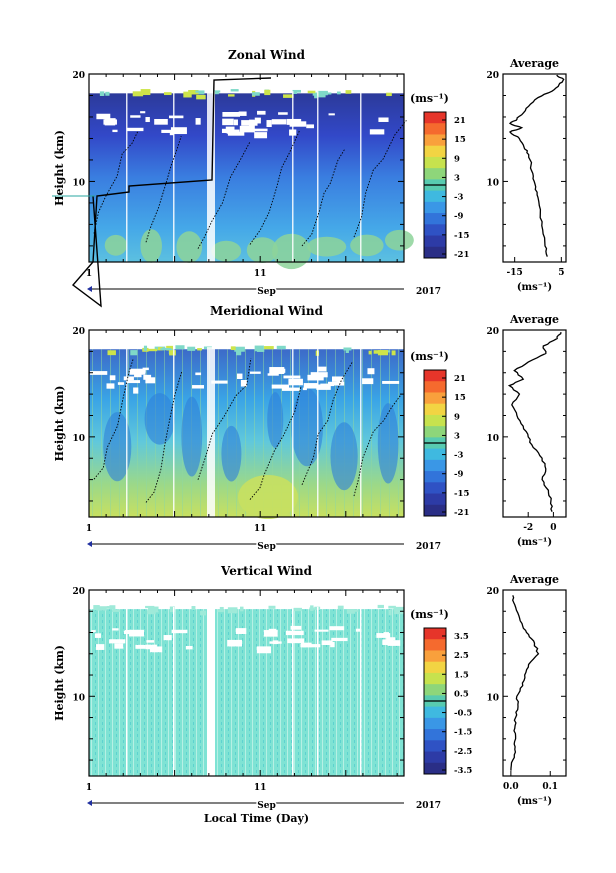  I want to click on heatmap-field, so click(246, 692).